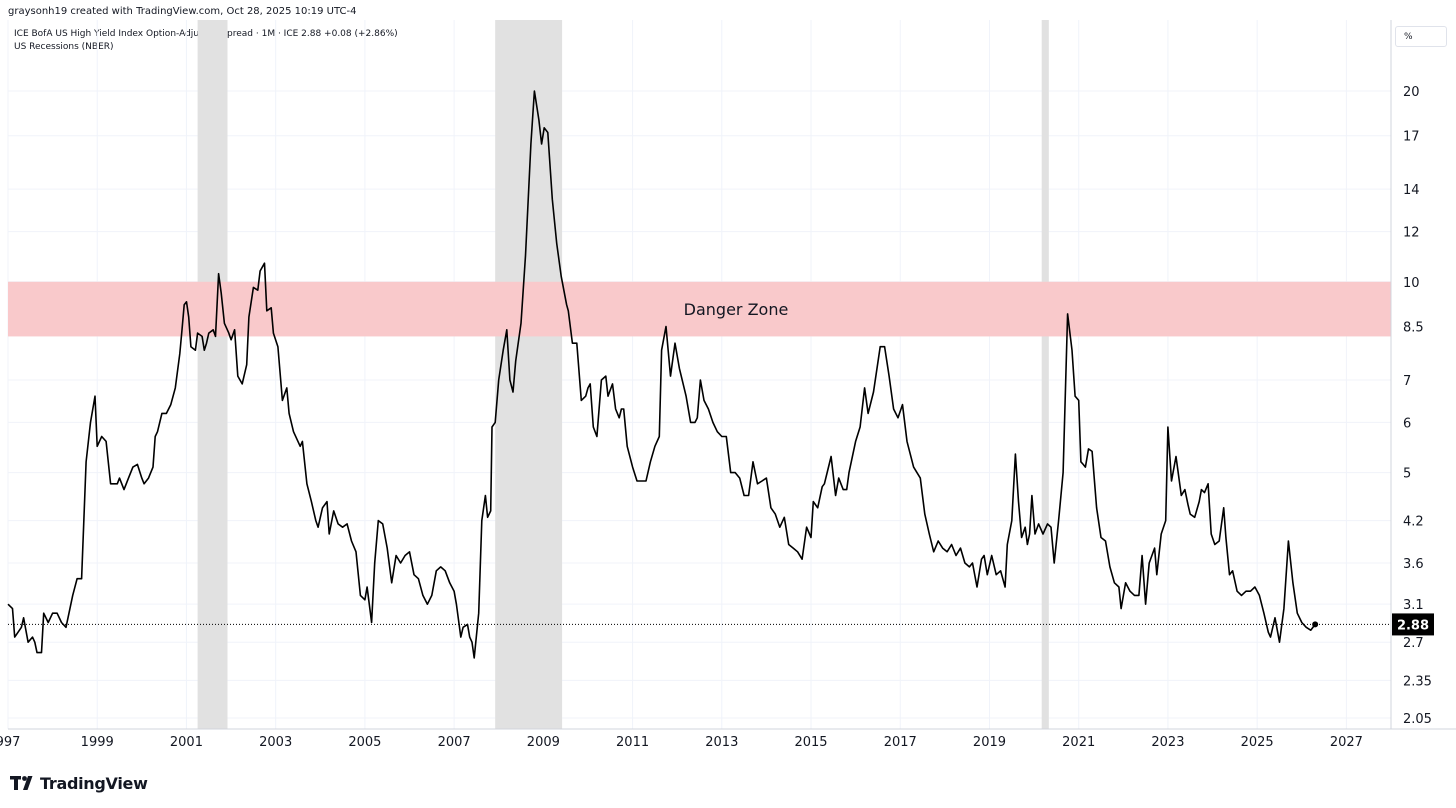  Describe the element at coordinates (21, 783) in the screenshot. I see `tradingview-mark-icon` at that location.